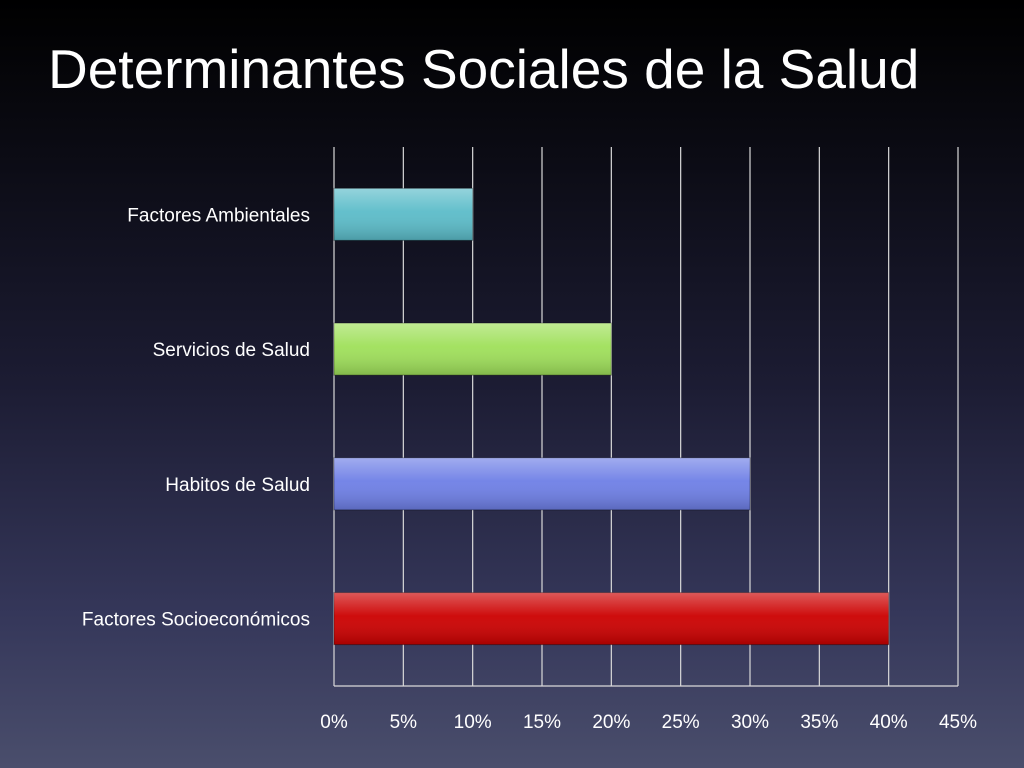 Image resolution: width=1024 pixels, height=768 pixels. What do you see at coordinates (681, 722) in the screenshot?
I see `x-tick-label: 25%` at bounding box center [681, 722].